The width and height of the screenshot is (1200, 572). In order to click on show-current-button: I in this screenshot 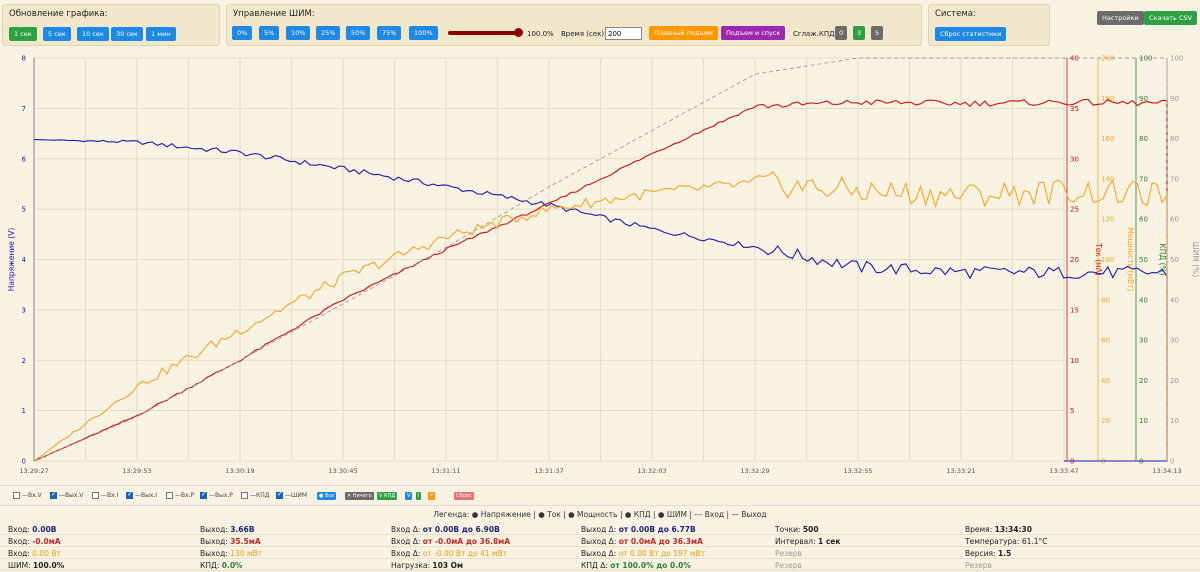, I will do `click(419, 496)`.